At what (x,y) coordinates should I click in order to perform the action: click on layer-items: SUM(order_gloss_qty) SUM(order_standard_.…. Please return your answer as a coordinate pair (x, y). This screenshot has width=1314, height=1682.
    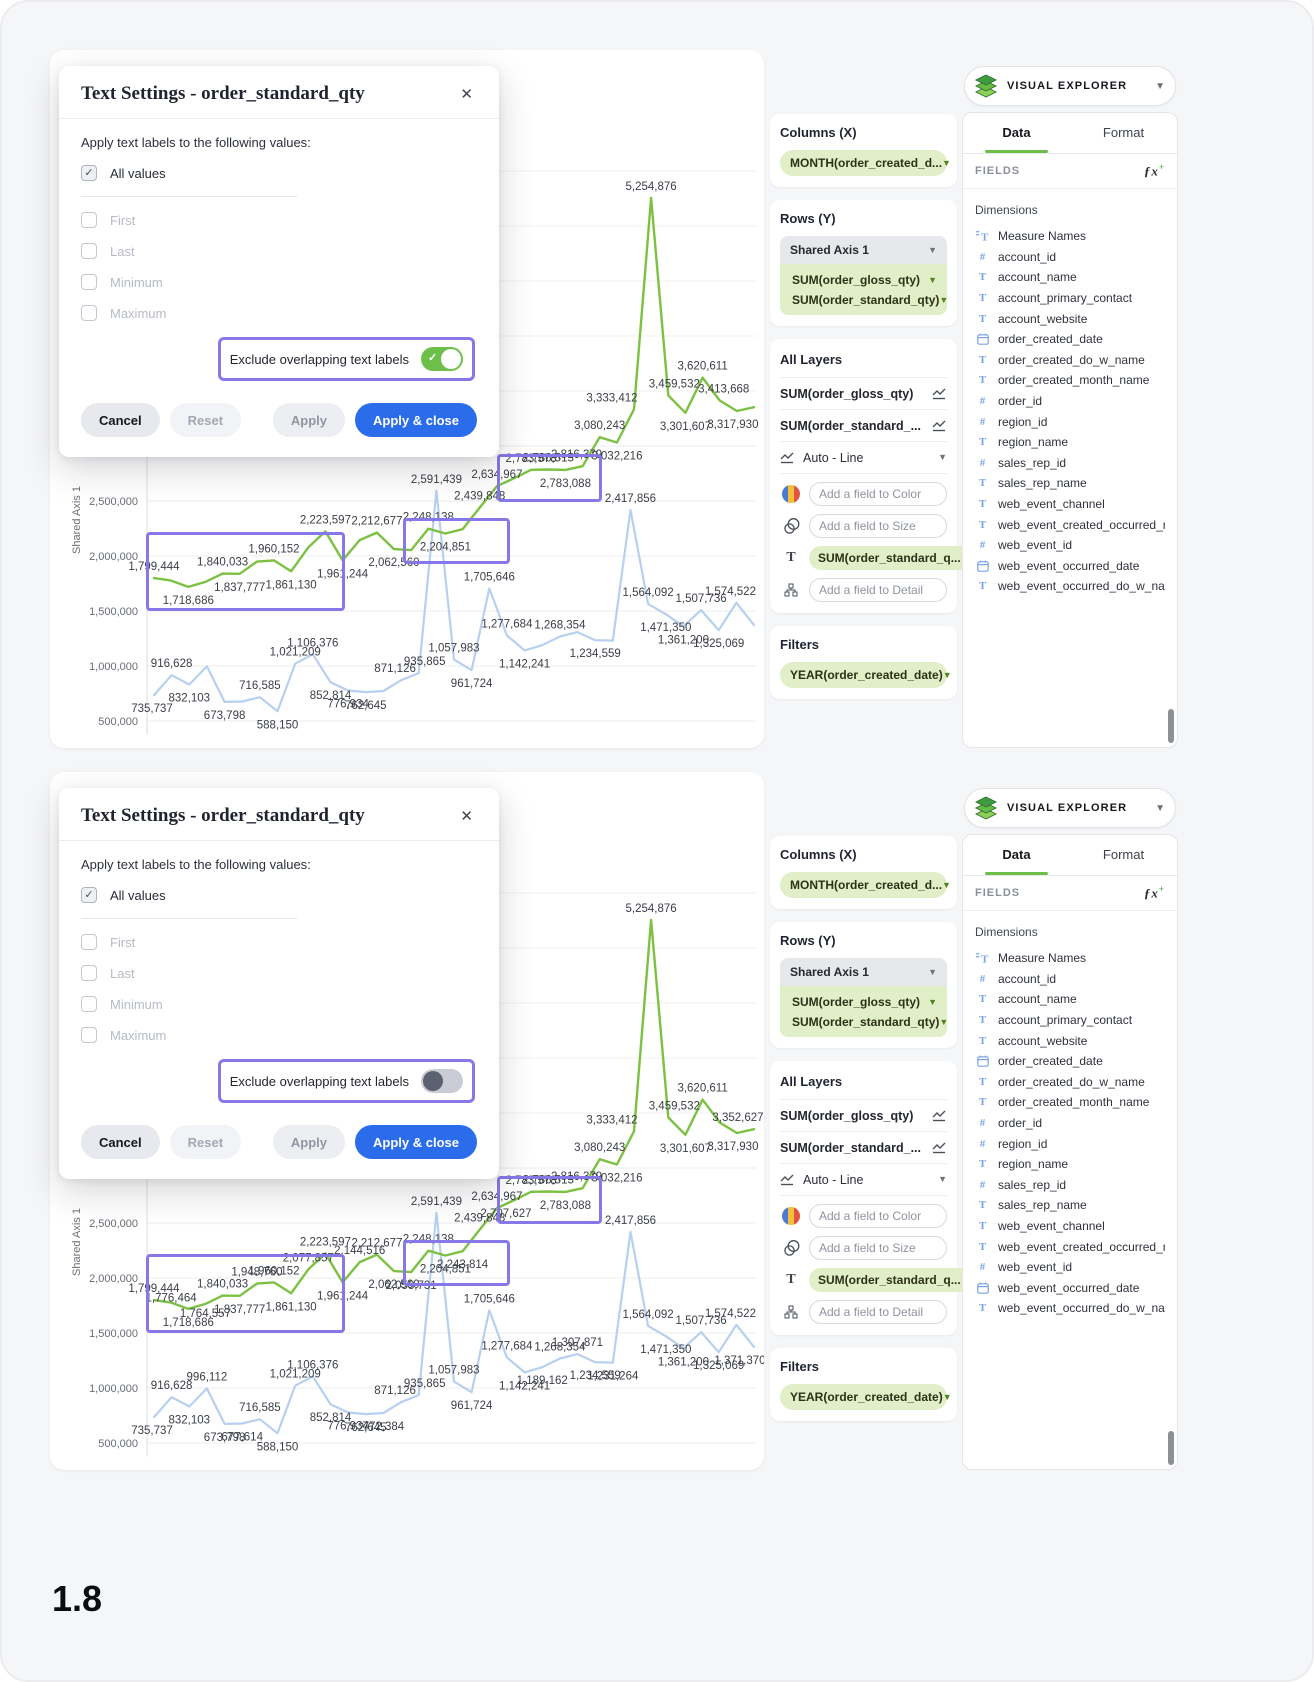
    Looking at the image, I should click on (863, 1132).